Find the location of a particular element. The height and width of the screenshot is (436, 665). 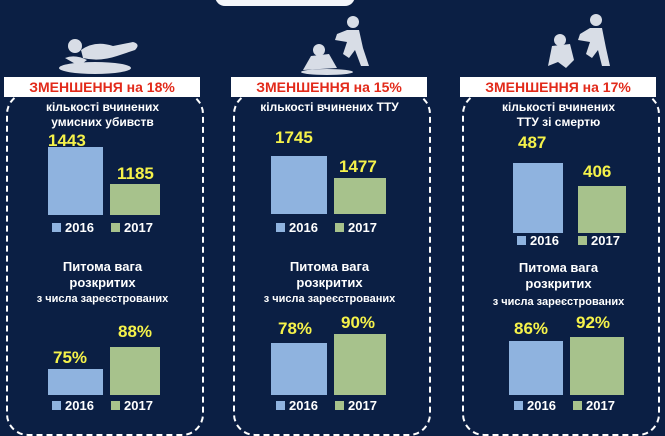

value-count-2016: 1745 is located at coordinates (294, 137).